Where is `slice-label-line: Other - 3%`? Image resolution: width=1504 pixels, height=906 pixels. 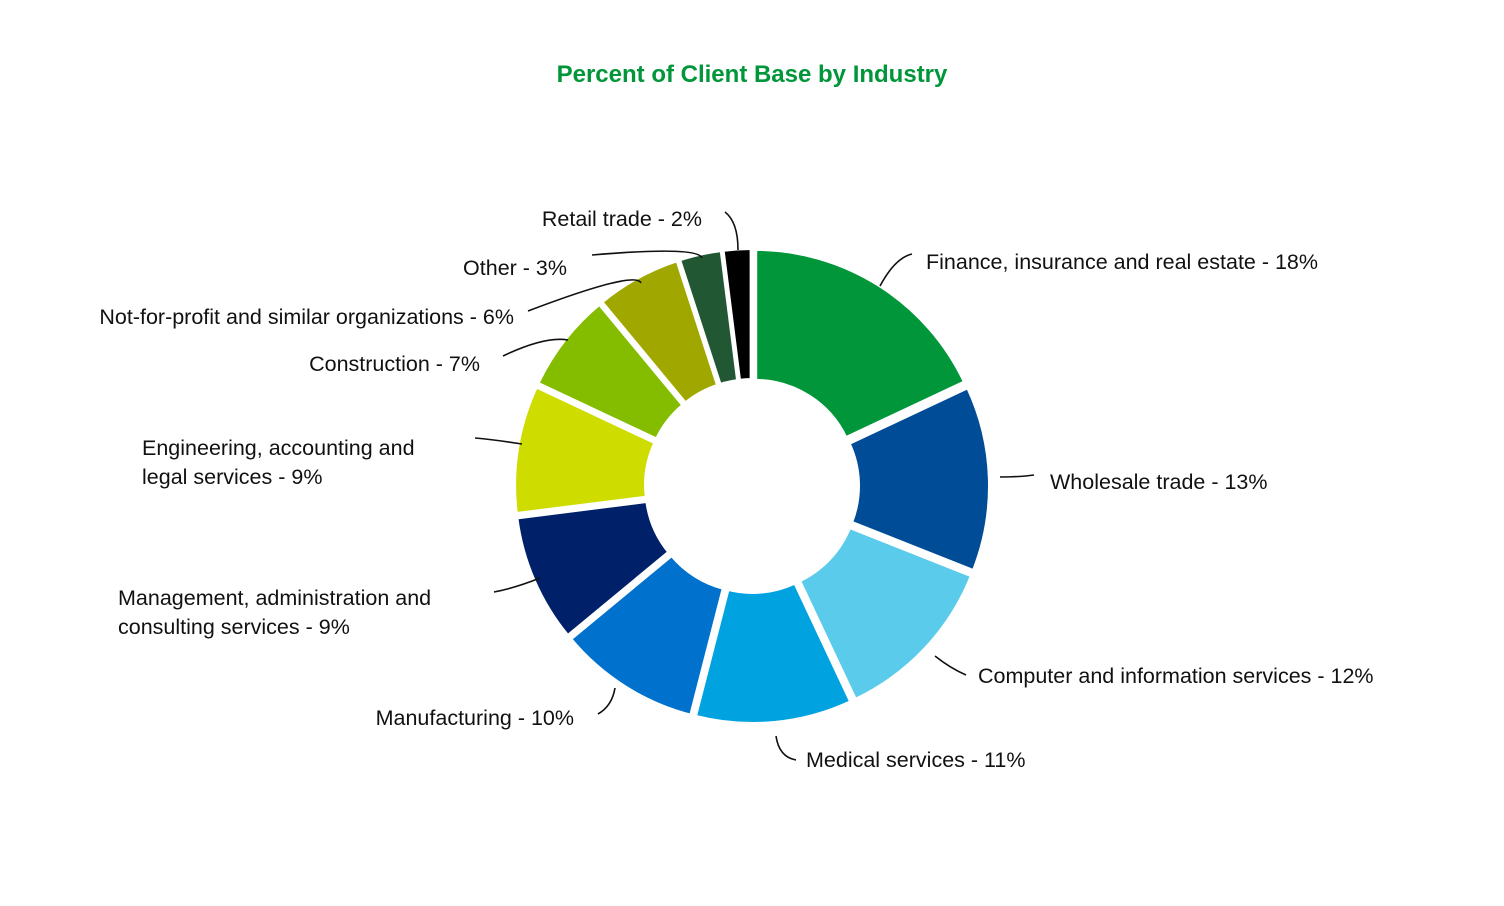
slice-label-line: Other - 3% is located at coordinates (515, 268).